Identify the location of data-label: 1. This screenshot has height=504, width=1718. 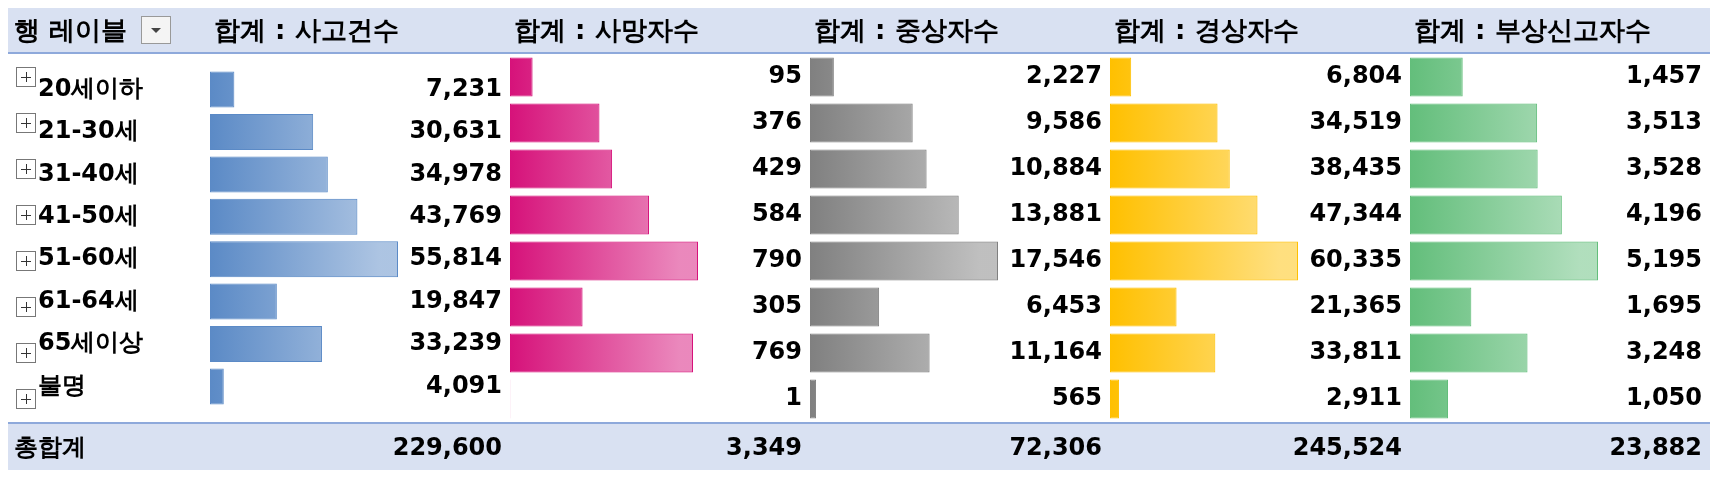
(793, 397).